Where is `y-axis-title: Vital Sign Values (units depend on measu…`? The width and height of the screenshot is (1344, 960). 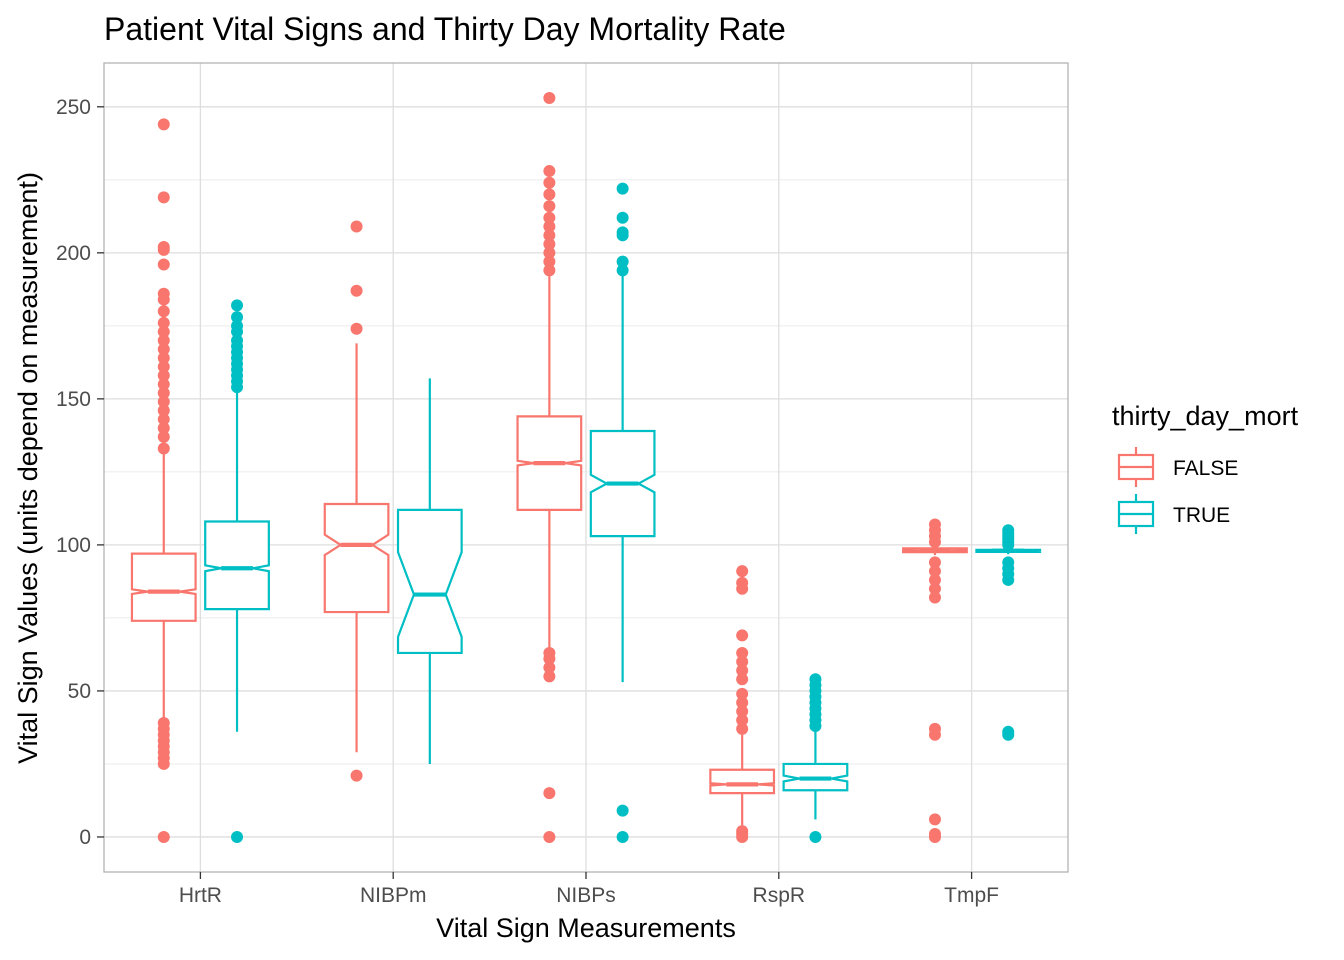 y-axis-title: Vital Sign Values (units depend on measu… is located at coordinates (28, 468).